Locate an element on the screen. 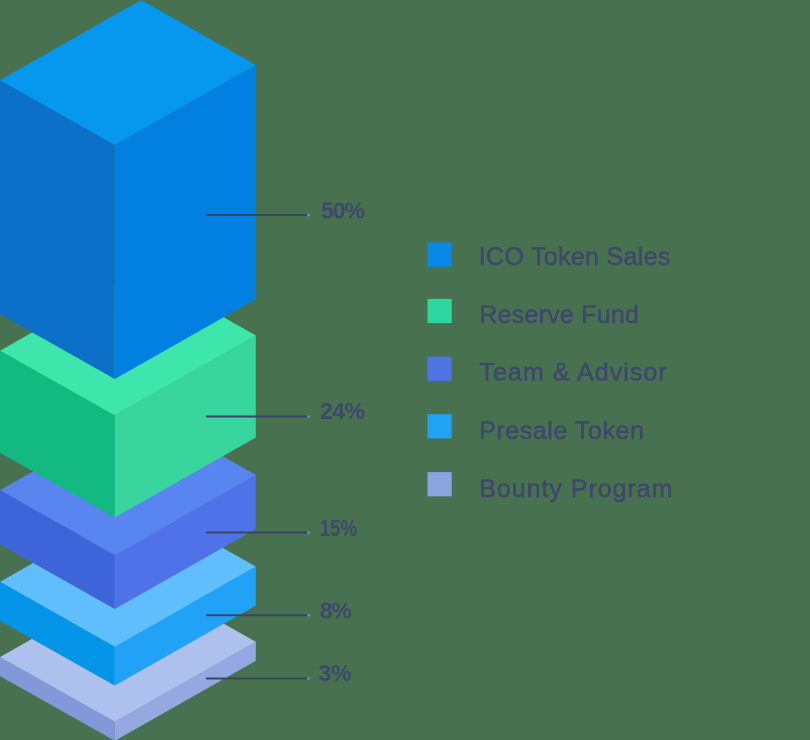 The height and width of the screenshot is (740, 810). svg-text: Reserve Fund is located at coordinates (559, 315).